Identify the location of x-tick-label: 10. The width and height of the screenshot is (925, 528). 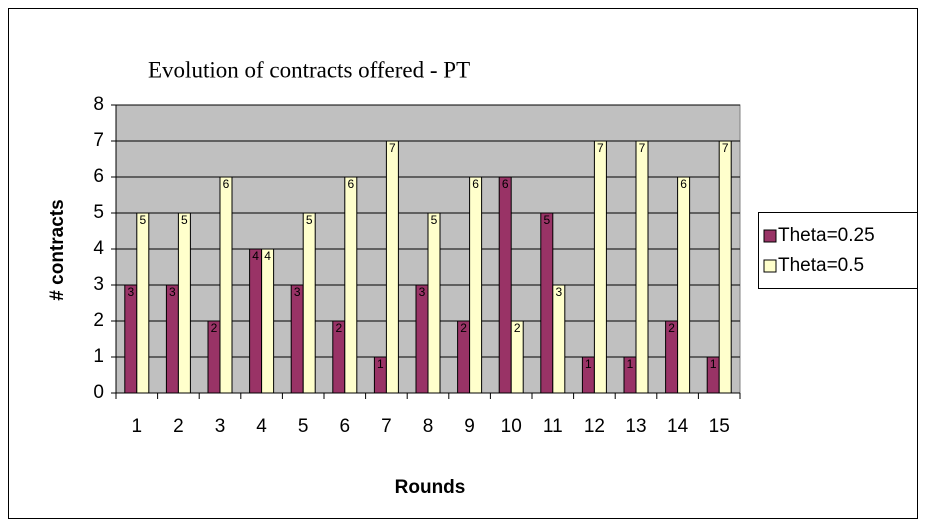
(511, 426).